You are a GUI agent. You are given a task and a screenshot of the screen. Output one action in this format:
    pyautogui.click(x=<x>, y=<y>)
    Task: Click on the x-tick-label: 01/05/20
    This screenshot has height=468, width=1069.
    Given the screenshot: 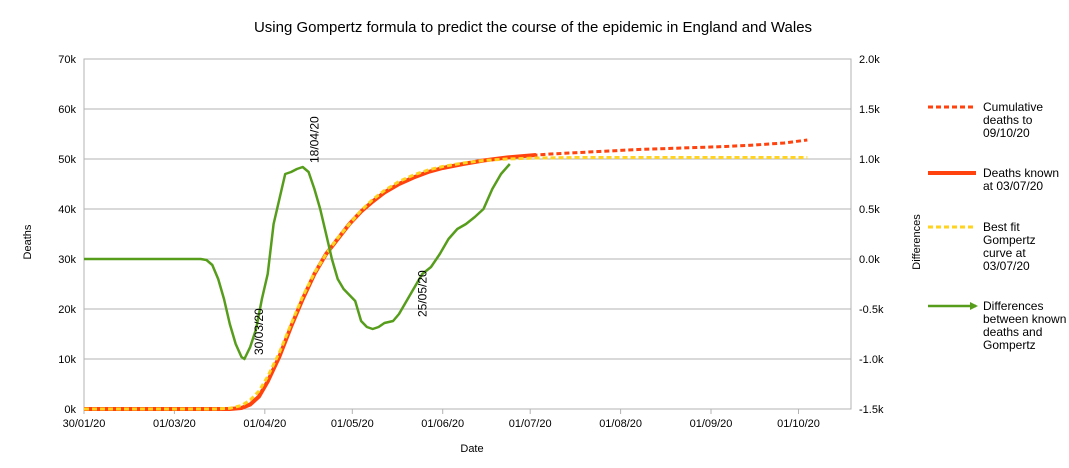 What is the action you would take?
    pyautogui.click(x=352, y=424)
    